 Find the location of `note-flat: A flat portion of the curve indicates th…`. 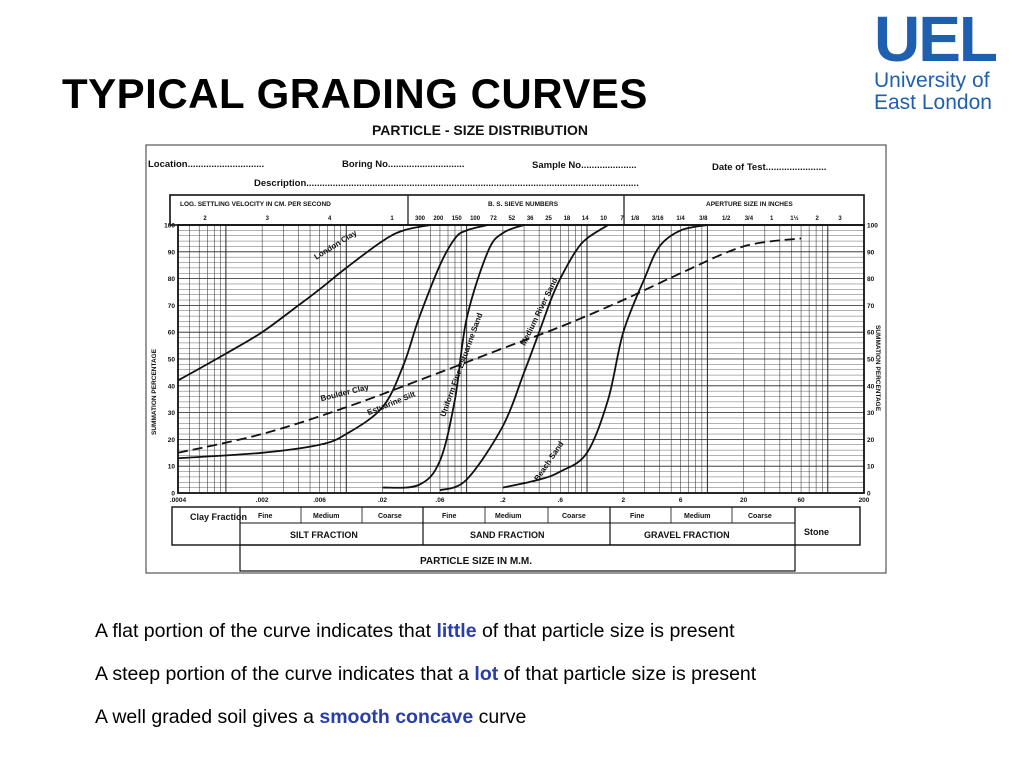

note-flat: A flat portion of the curve indicates th… is located at coordinates (415, 631).